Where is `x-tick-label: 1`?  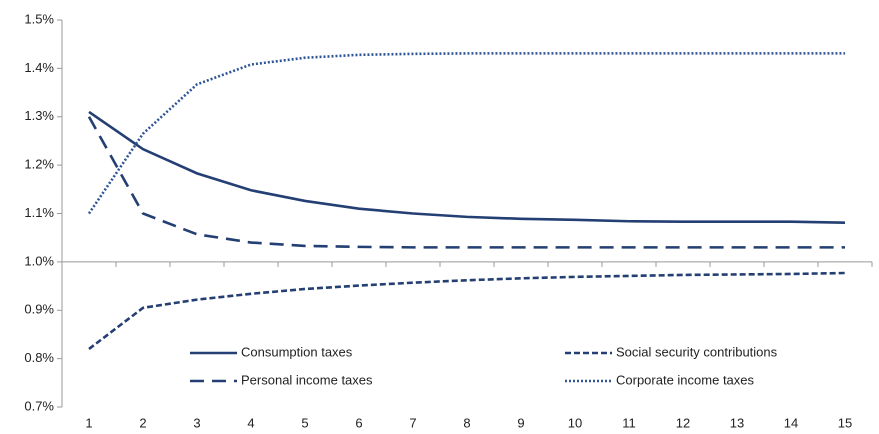 x-tick-label: 1 is located at coordinates (88, 422).